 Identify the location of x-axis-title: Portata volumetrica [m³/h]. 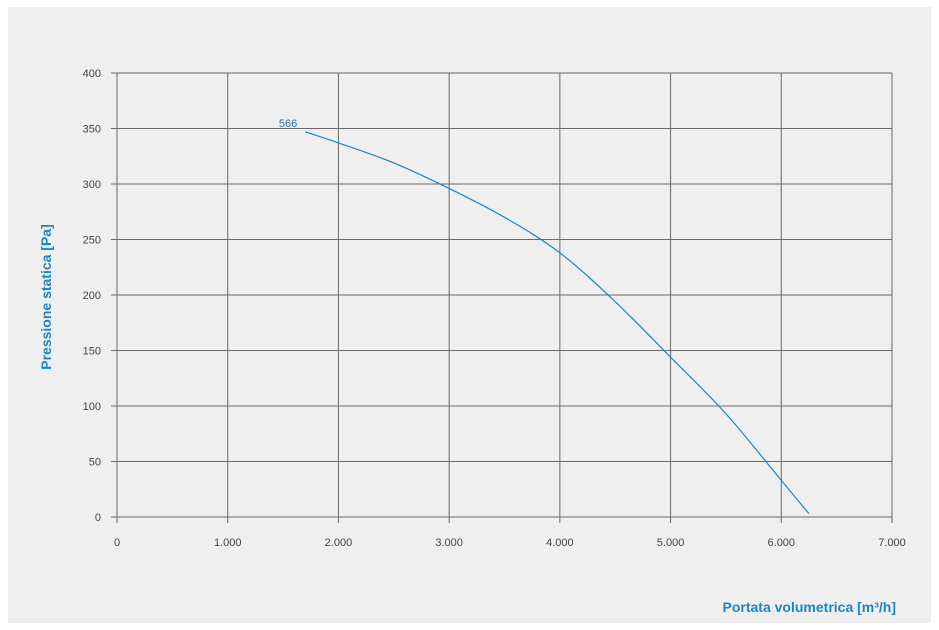
(809, 607).